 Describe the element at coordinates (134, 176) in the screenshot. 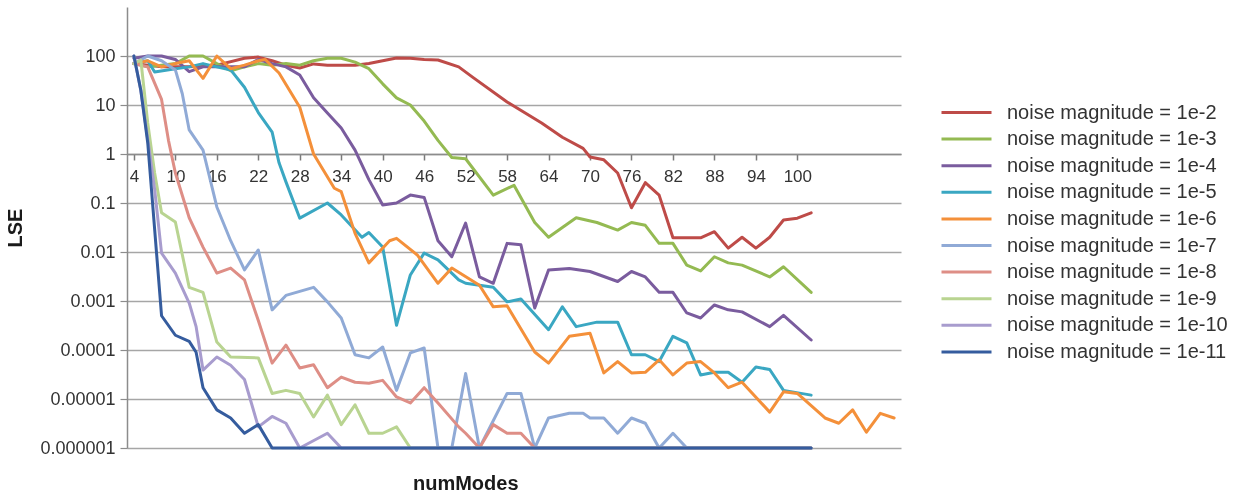

I see `x-tick-label: 4` at that location.